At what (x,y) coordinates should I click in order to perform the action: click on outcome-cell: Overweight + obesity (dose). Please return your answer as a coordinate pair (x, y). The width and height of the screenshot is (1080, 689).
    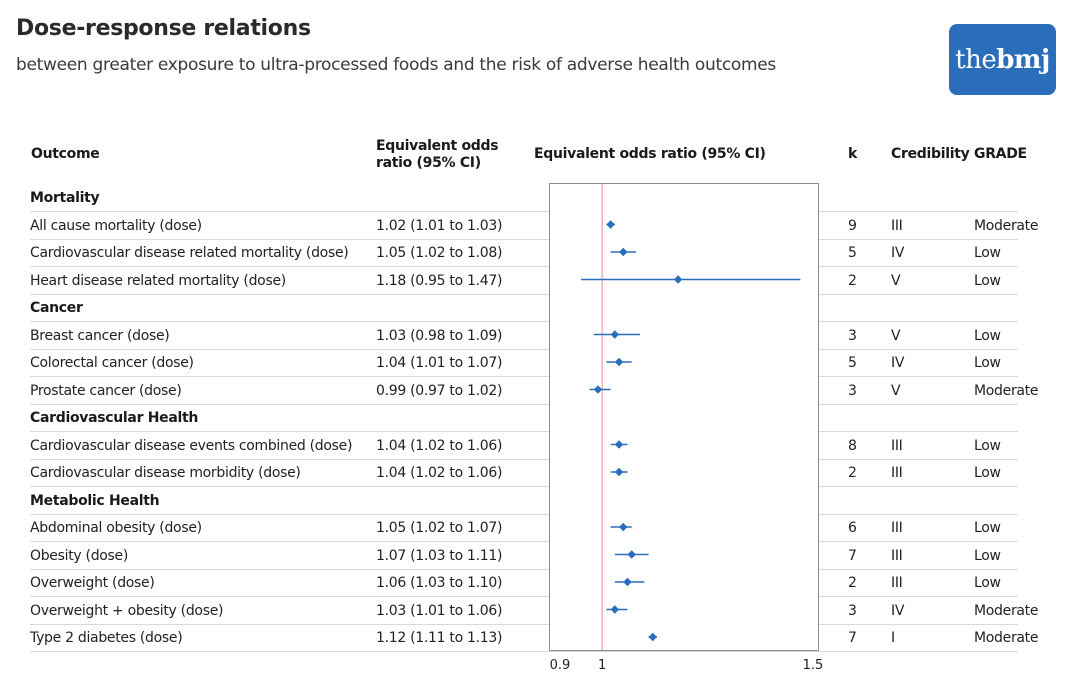
    Looking at the image, I should click on (127, 610).